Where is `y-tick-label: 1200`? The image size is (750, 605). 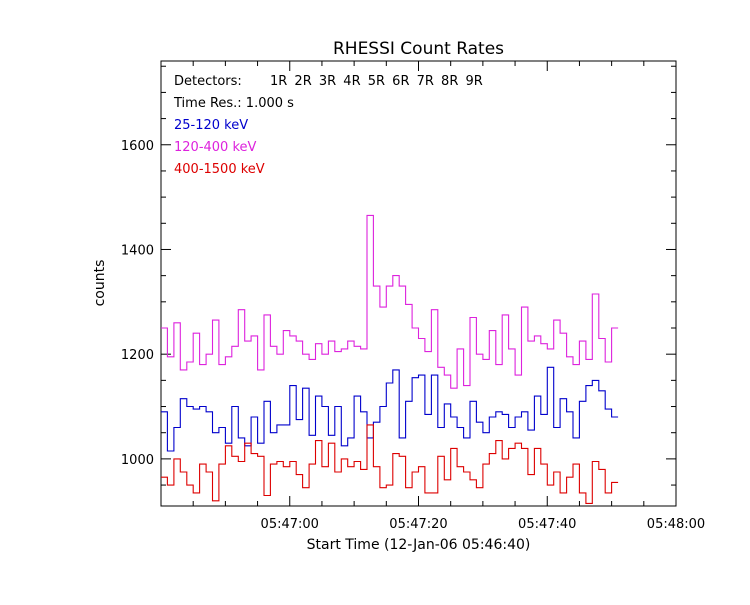
y-tick-label: 1200 is located at coordinates (137, 355).